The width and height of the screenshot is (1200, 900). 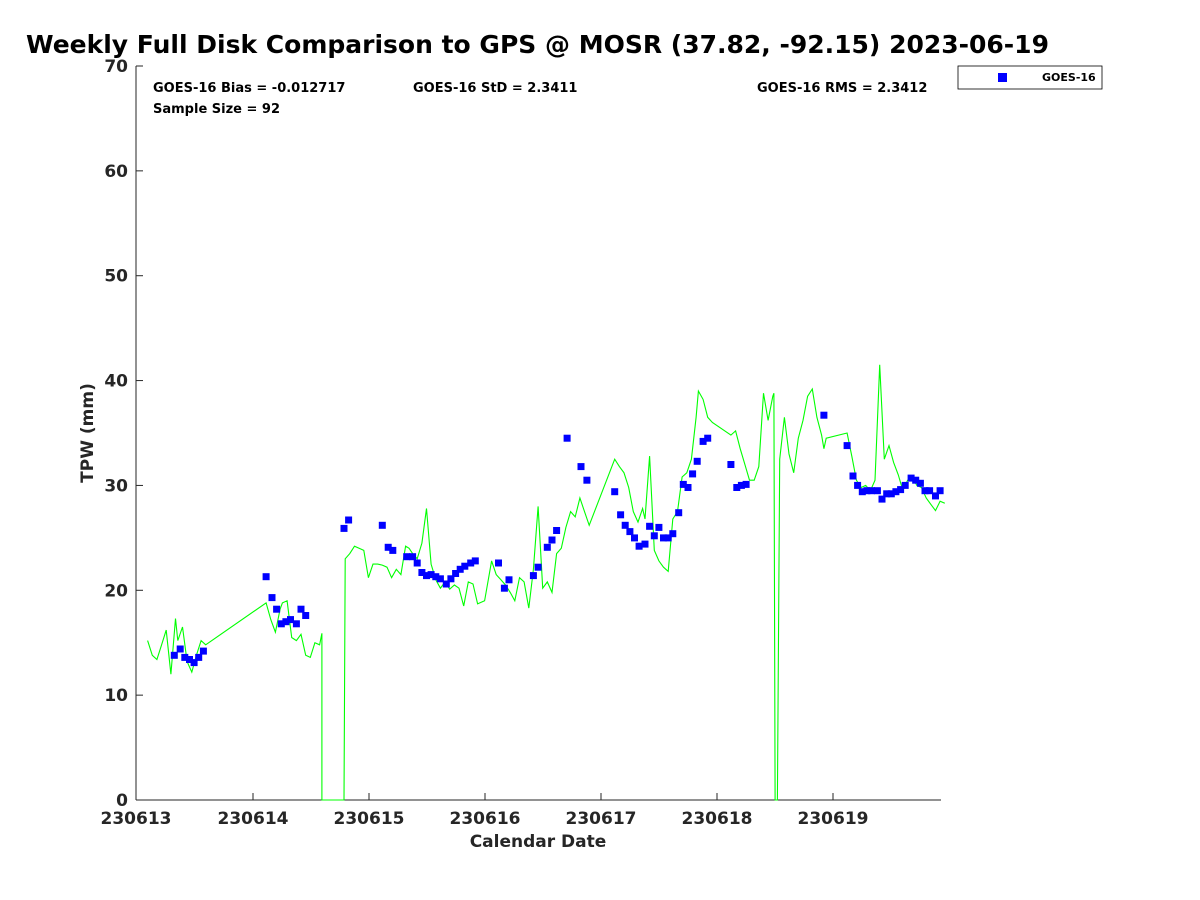 I want to click on sample-size-stat: Sample Size = 92, so click(x=216, y=109).